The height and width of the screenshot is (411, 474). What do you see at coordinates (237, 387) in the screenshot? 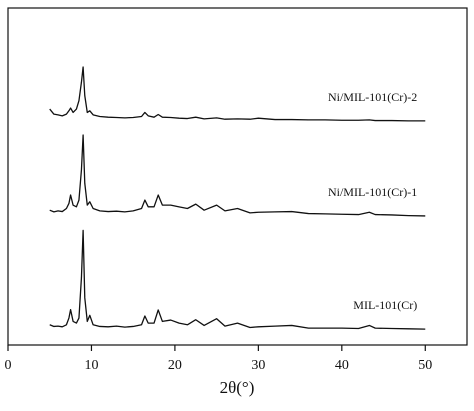
I see `x-axis-label: 2θ(°)` at bounding box center [237, 387].